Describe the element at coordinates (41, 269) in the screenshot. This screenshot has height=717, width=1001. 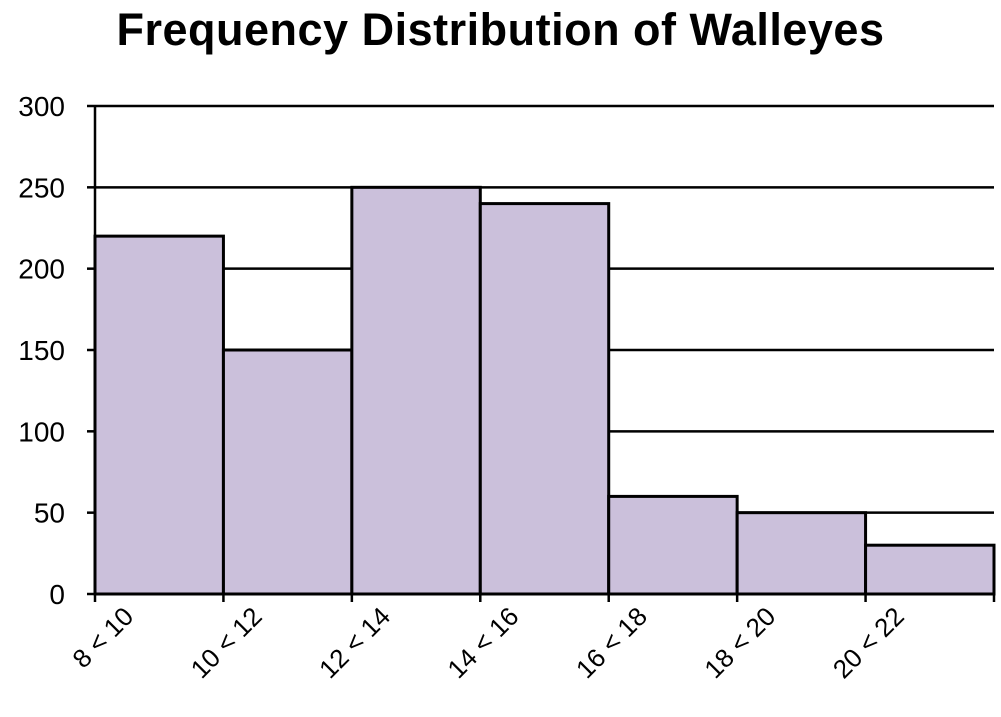
I see `y-tick-label: 200` at that location.